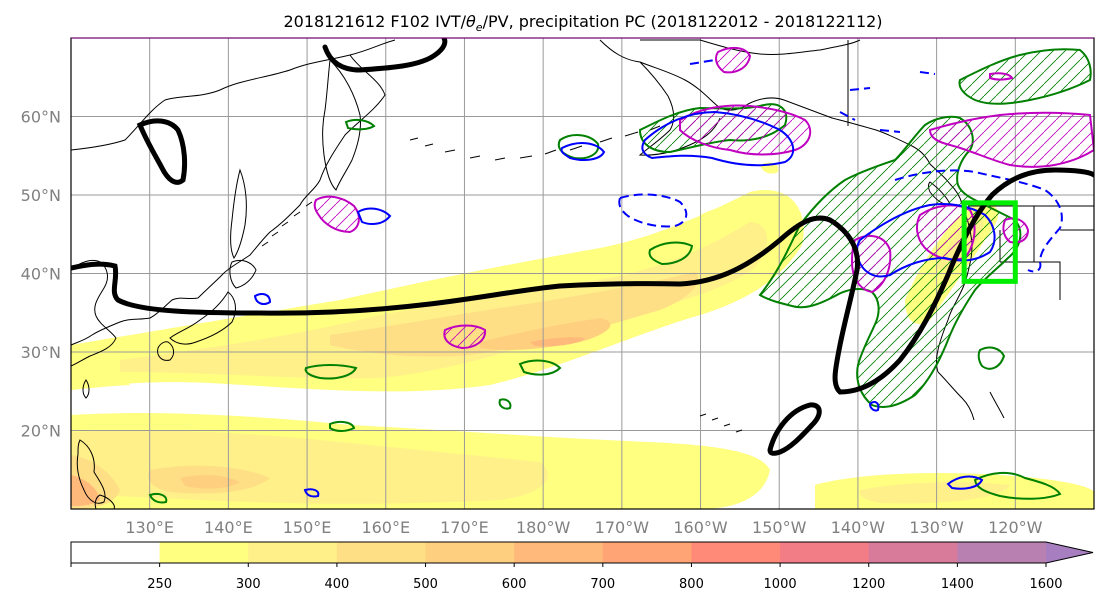 Image resolution: width=1105 pixels, height=603 pixels. What do you see at coordinates (691, 584) in the screenshot?
I see `colorbar-label-6: 800` at bounding box center [691, 584].